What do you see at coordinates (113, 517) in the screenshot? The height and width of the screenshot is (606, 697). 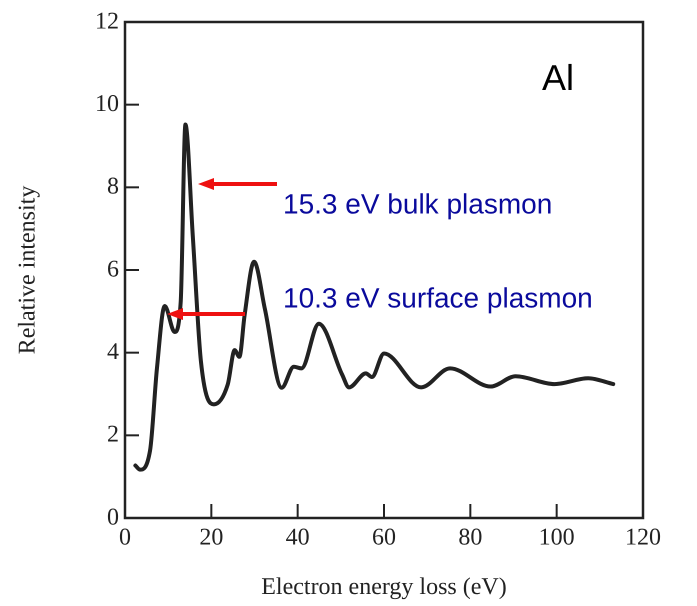 I see `y-tick-label: 0` at bounding box center [113, 517].